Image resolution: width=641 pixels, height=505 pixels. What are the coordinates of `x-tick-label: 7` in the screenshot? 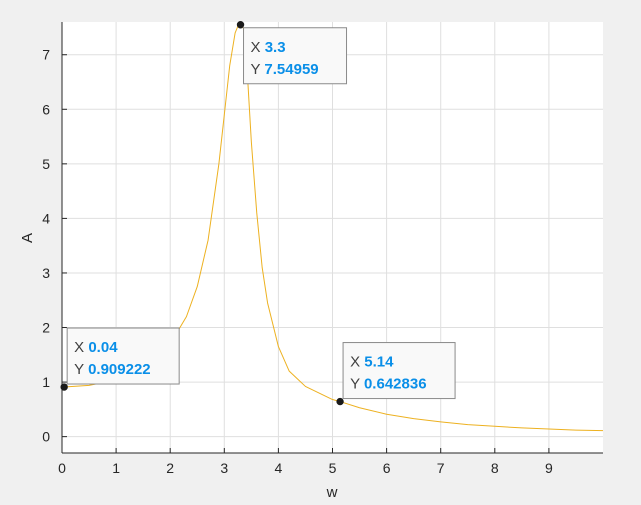 It's located at (441, 468).